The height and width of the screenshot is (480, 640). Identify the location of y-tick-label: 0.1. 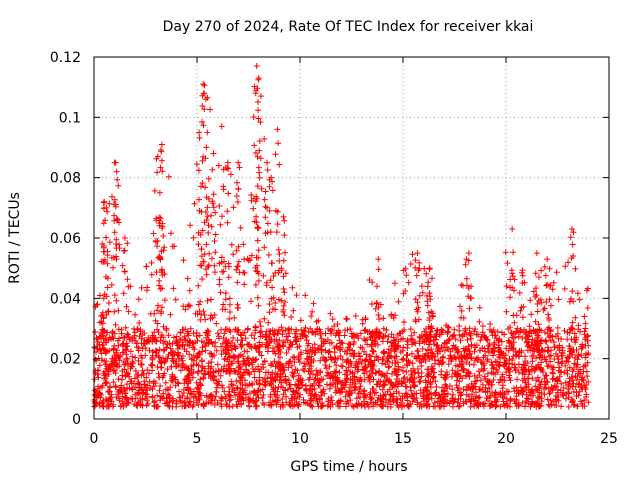
(70, 118).